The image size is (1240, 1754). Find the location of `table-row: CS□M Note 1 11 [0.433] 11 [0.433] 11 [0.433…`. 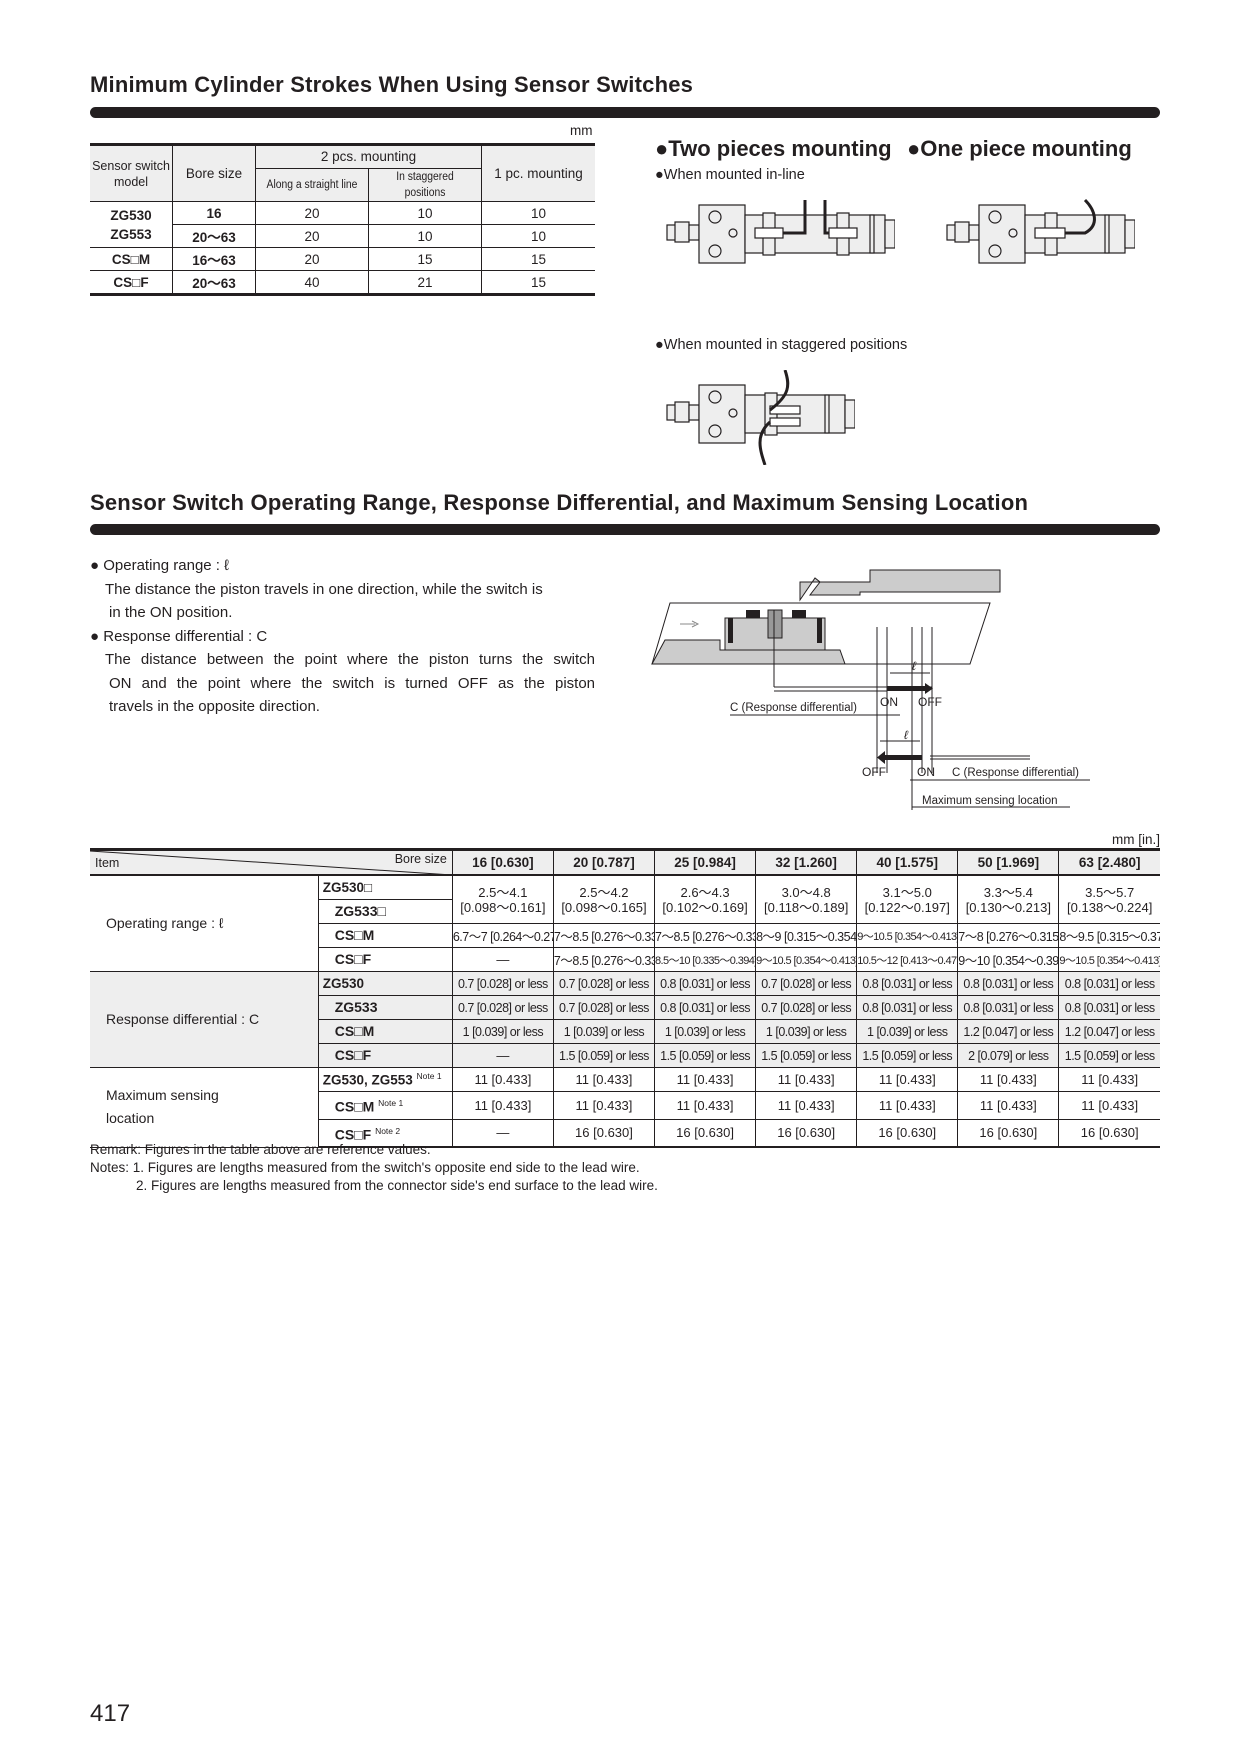

table-row: CS□M Note 1 11 [0.433] 11 [0.433] 11 [0.433… is located at coordinates (625, 1105).